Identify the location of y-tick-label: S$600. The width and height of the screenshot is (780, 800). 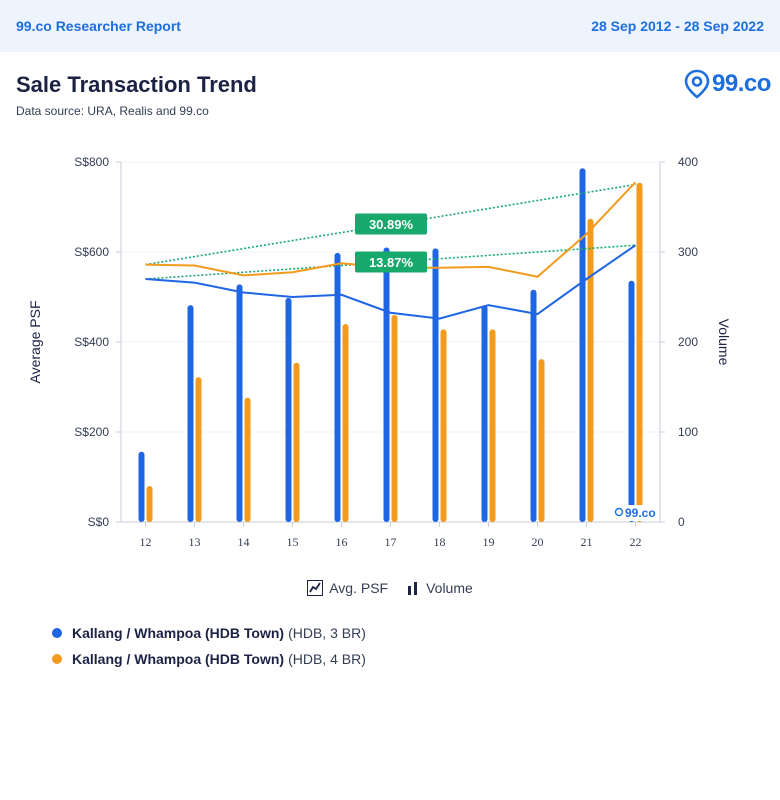
(91, 252).